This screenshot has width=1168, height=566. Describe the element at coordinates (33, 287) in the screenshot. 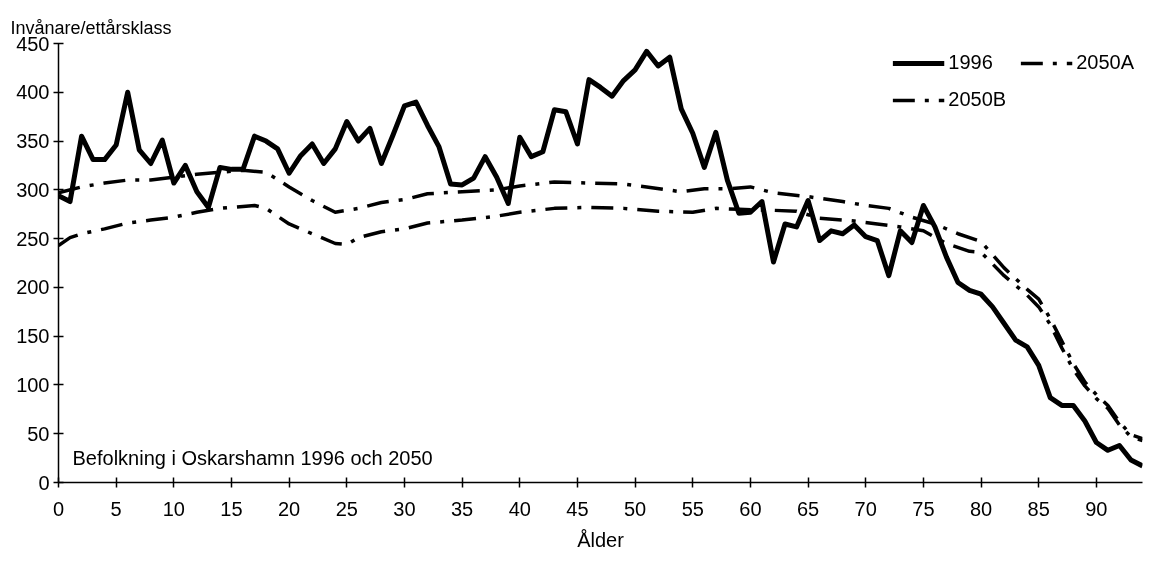

I see `y-tick-label: 200` at that location.